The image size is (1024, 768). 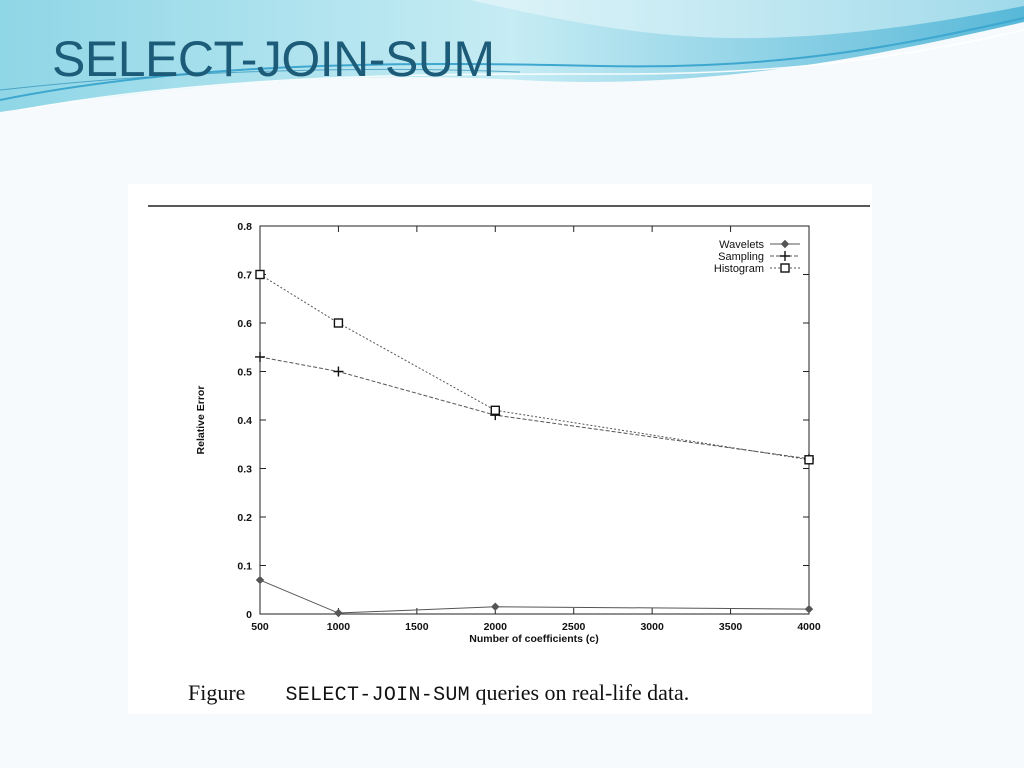 I want to click on legend-label-sampling: Sampling, so click(x=741, y=257).